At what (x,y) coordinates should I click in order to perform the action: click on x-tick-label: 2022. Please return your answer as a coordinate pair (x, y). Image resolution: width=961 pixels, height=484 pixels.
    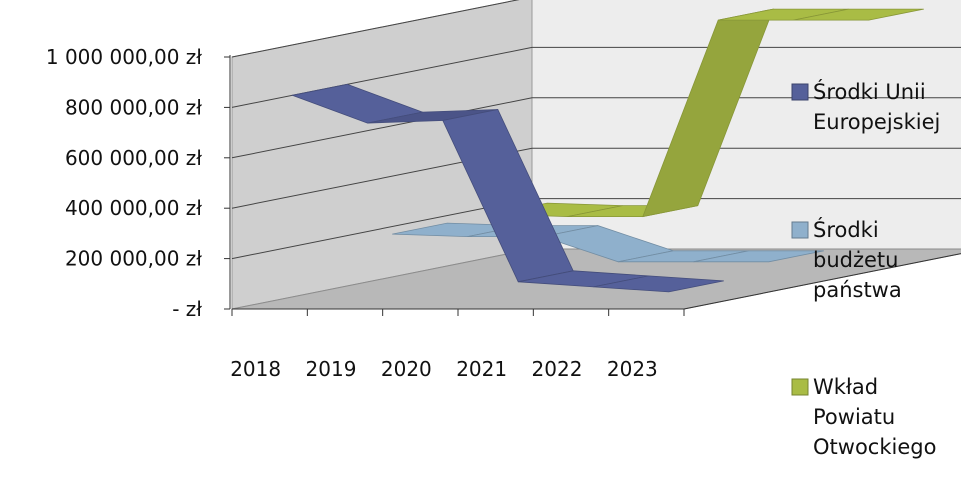
    Looking at the image, I should click on (557, 369).